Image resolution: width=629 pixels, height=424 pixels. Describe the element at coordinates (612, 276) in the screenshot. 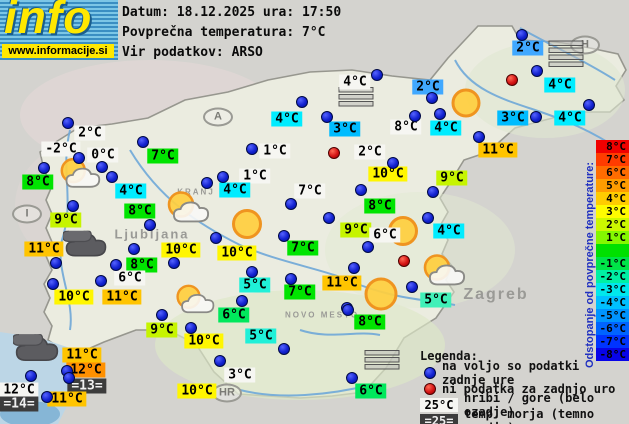

I see `scale-step: -2°C` at that location.